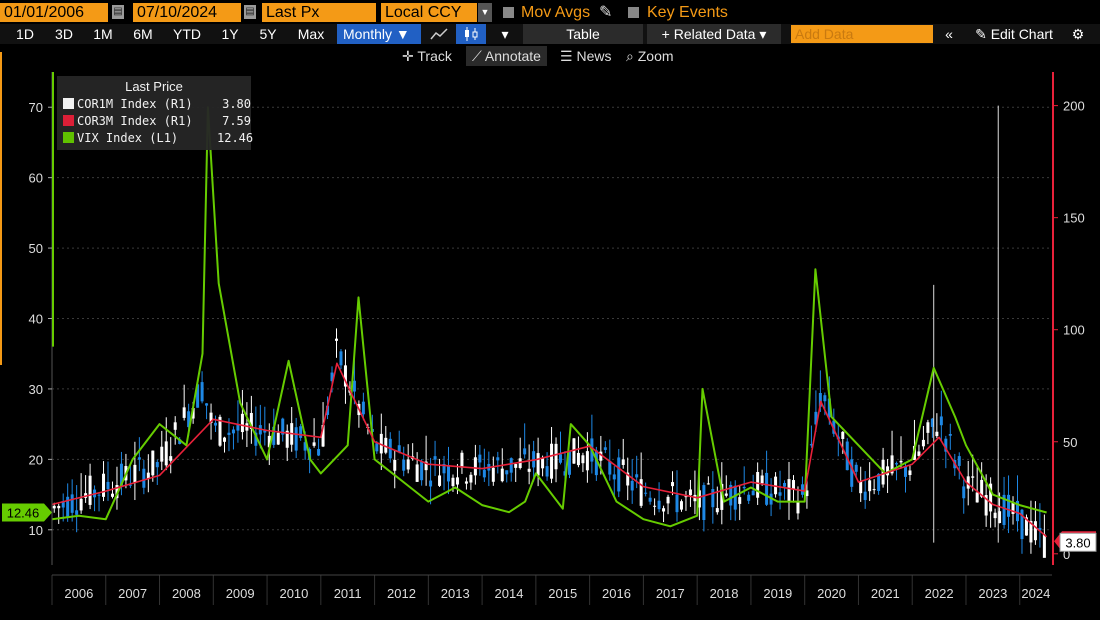 Image resolution: width=1100 pixels, height=620 pixels. Describe the element at coordinates (687, 12) in the screenshot. I see `key-events-label: Key Events` at that location.